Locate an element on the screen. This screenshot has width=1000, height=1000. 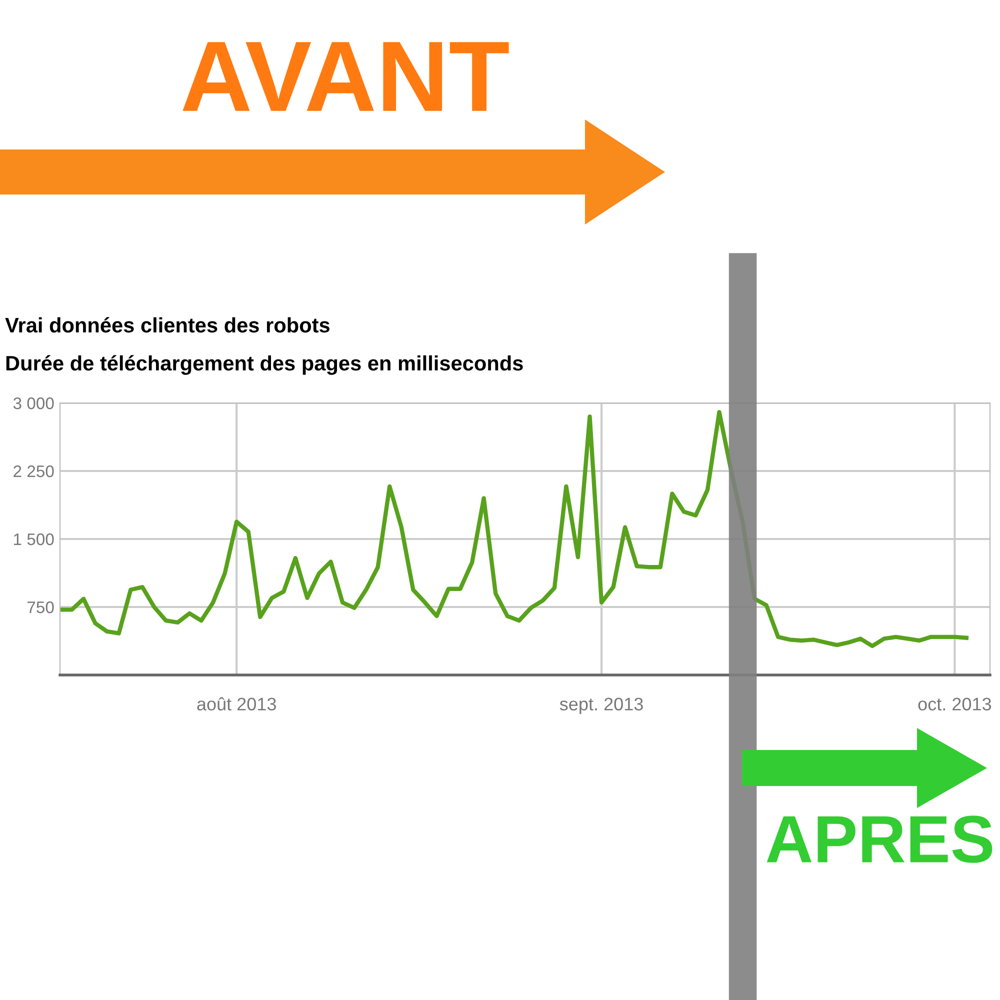
x-tick-label: août 2013 is located at coordinates (236, 703).